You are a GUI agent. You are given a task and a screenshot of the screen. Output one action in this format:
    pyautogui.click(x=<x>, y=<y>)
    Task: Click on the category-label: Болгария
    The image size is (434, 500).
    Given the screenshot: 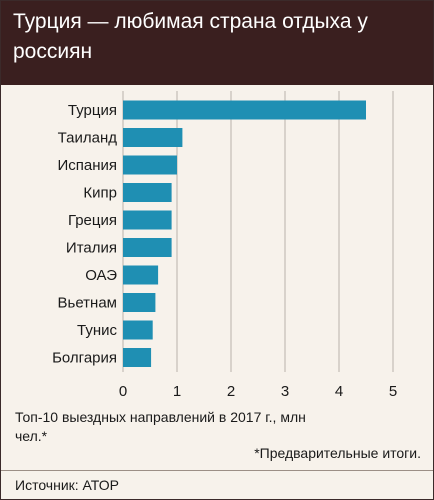 What is the action you would take?
    pyautogui.click(x=84, y=358)
    